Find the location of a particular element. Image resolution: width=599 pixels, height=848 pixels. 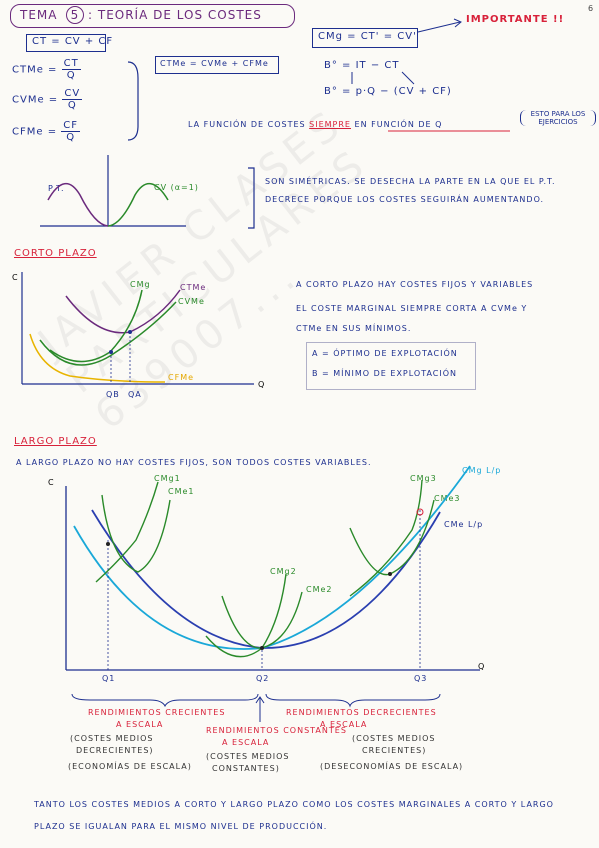

ct-formula: CT = CV + CF is located at coordinates (73, 41).